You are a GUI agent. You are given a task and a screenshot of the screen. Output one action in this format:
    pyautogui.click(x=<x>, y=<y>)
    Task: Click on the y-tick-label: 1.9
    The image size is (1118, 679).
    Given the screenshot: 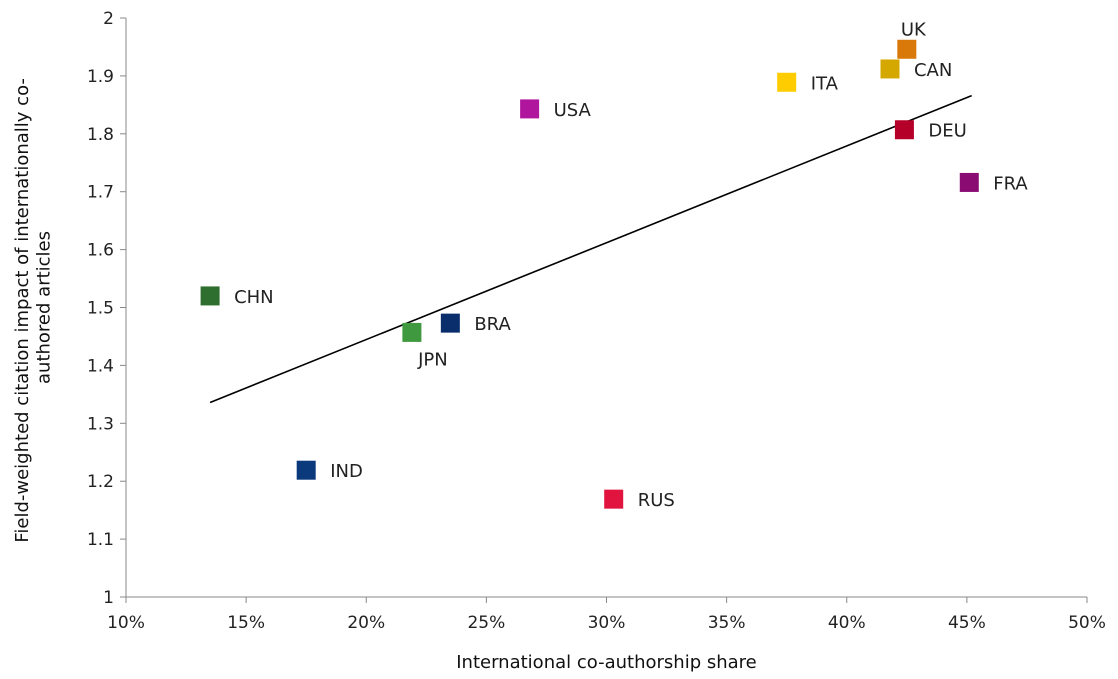 What is the action you would take?
    pyautogui.click(x=100, y=77)
    